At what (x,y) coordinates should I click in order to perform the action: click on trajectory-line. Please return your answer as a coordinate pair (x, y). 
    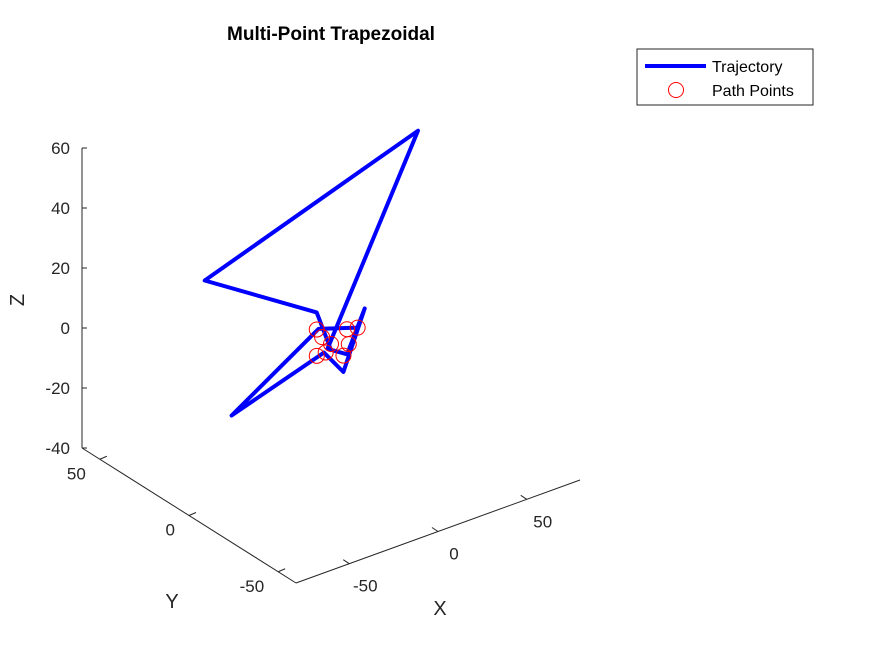
    Looking at the image, I should click on (311, 273).